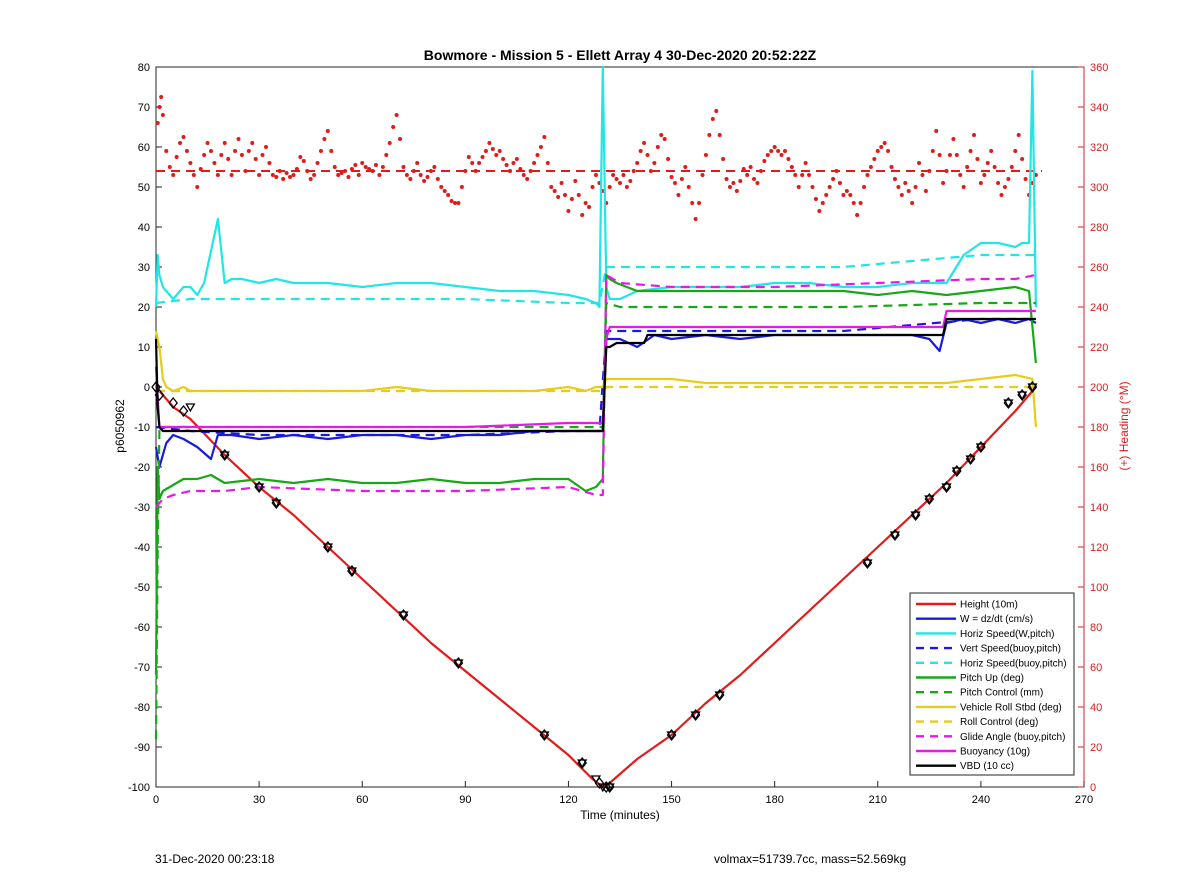  What do you see at coordinates (144, 228) in the screenshot?
I see `y-tick-label: 40` at bounding box center [144, 228].